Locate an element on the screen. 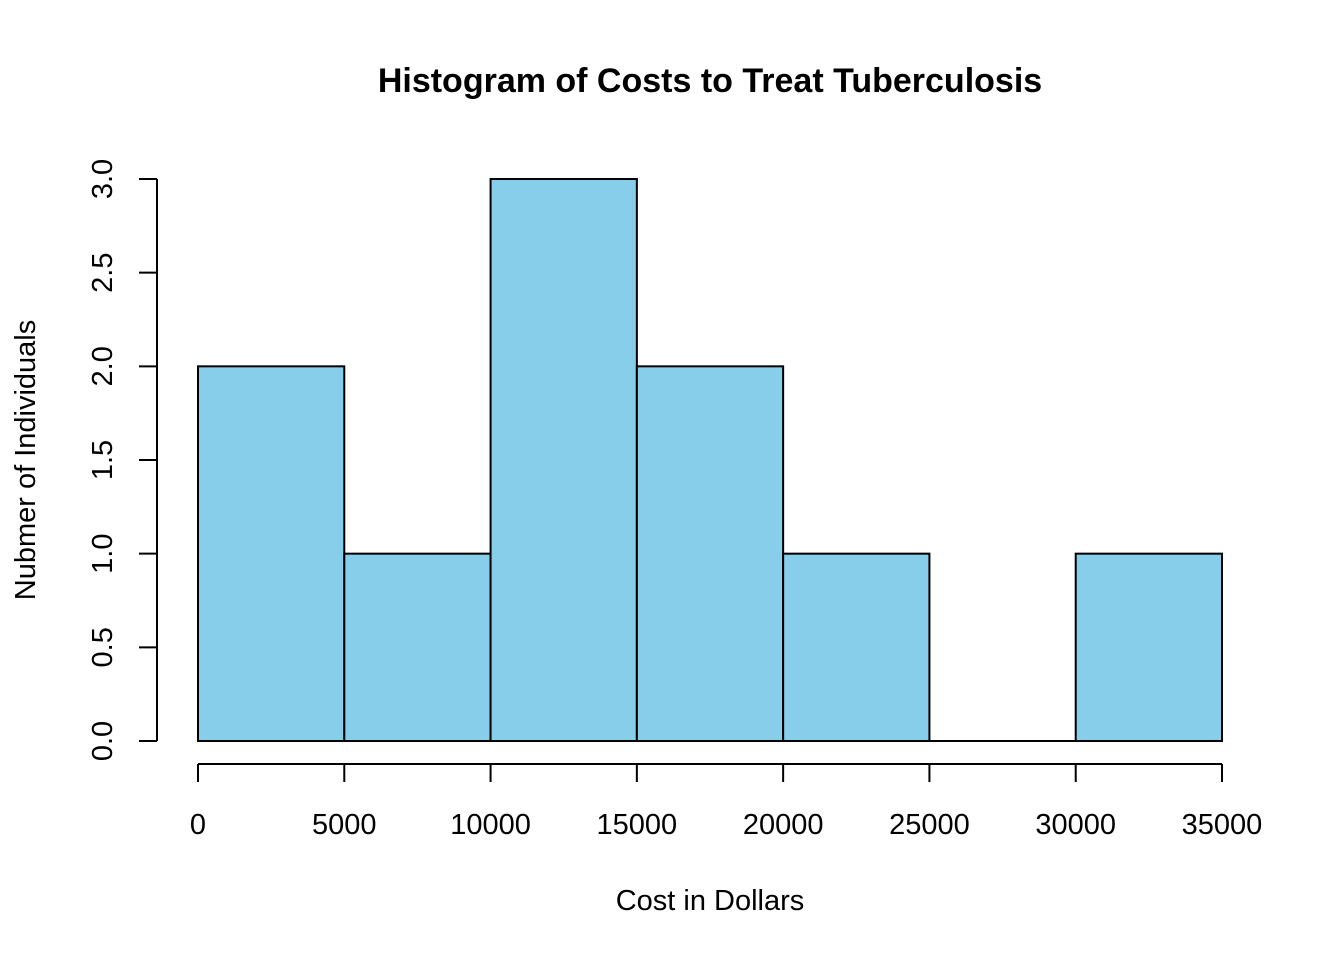  y-tick-label: 2.5 is located at coordinates (103, 273).